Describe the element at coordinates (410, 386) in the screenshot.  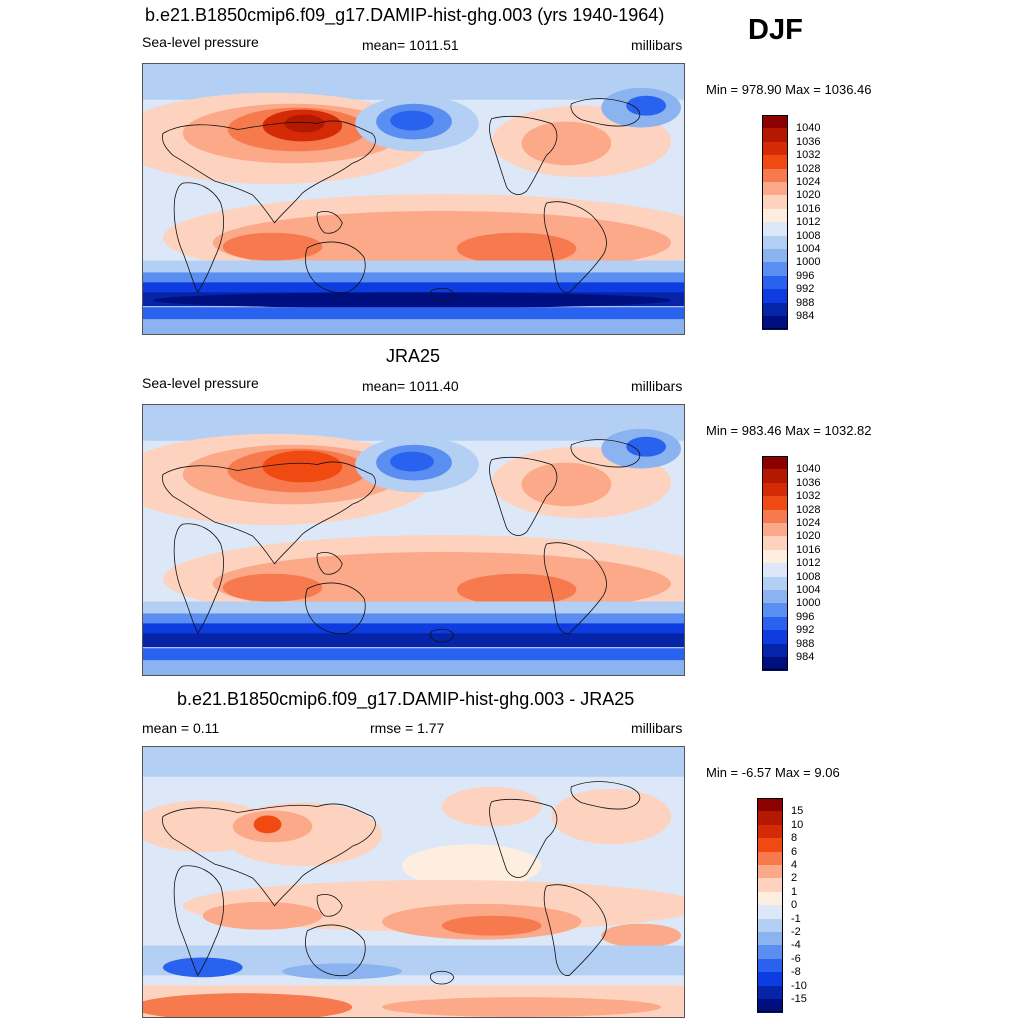
I see `panel-2-mean: mean= 1011.40` at that location.